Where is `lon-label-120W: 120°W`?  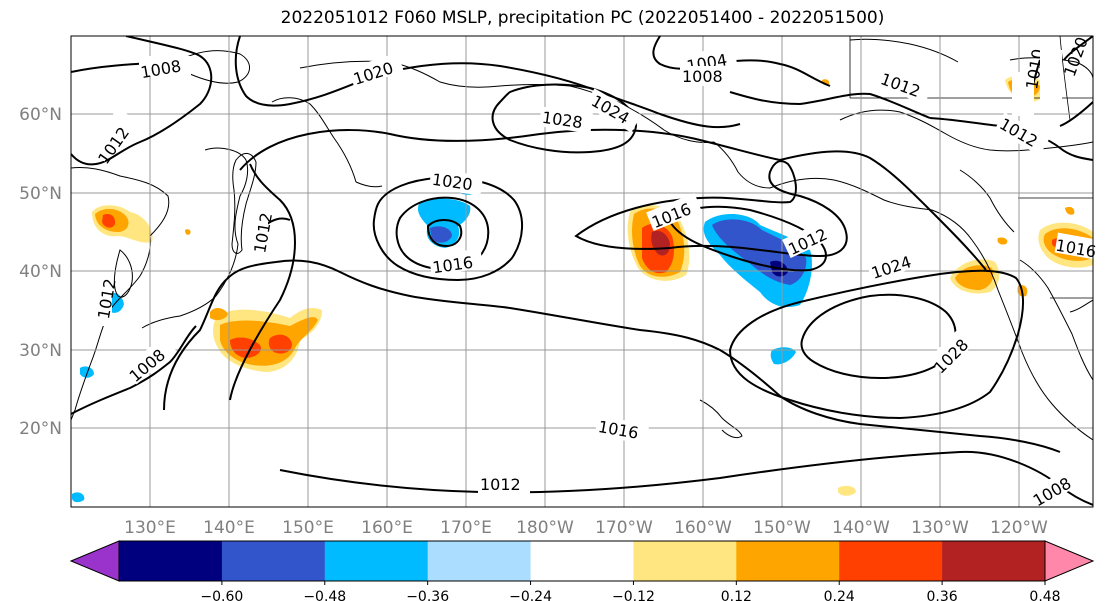
lon-label-120W: 120°W is located at coordinates (1019, 528).